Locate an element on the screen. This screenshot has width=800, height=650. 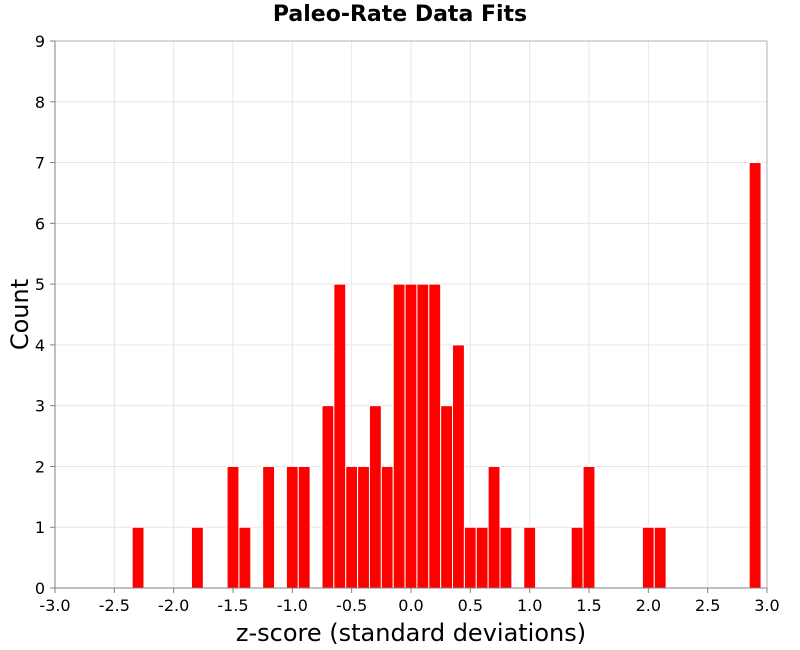
y-tick-label: 2 is located at coordinates (40, 466).